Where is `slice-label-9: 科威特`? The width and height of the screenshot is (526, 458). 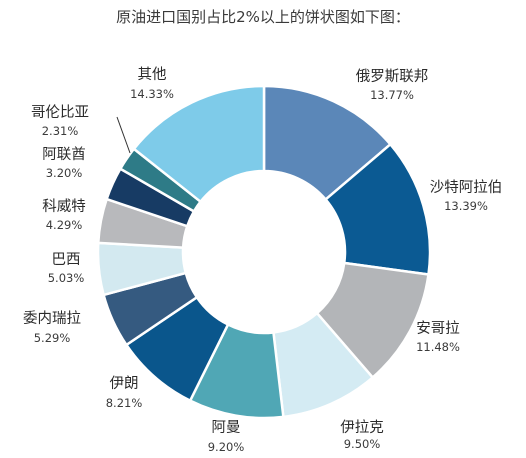
slice-label-9: 科威特 is located at coordinates (64, 206).